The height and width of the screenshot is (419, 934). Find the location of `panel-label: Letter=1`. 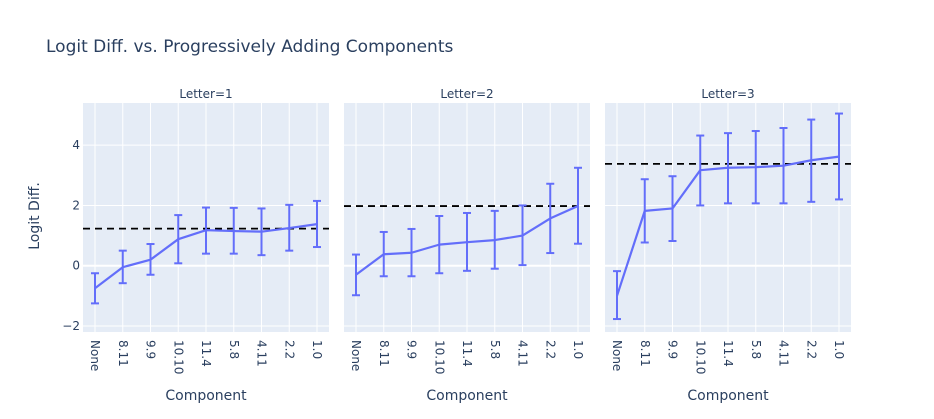

panel-label: Letter=1 is located at coordinates (205, 94).